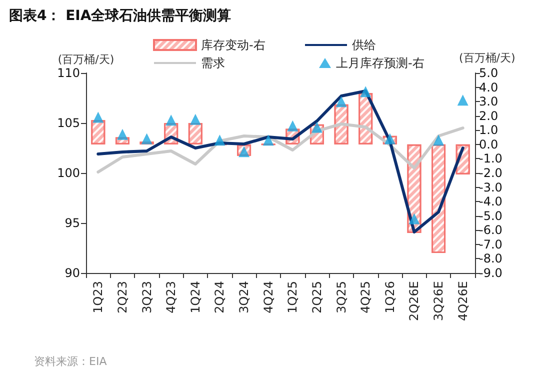  I want to click on x-tick-label: 2Q24, so click(219, 297).